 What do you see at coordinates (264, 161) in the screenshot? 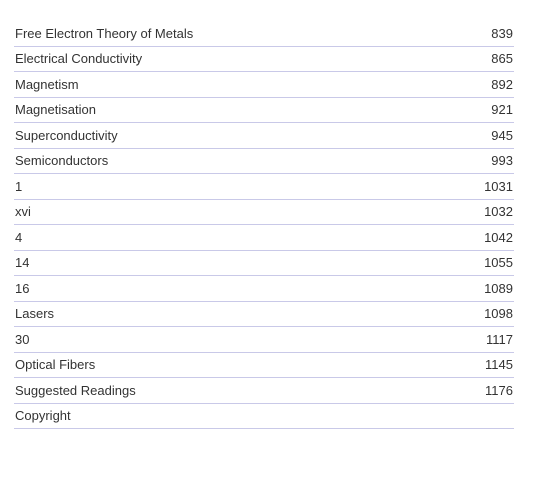
I see `toc-entry-semiconductors: Semiconductors 993` at bounding box center [264, 161].